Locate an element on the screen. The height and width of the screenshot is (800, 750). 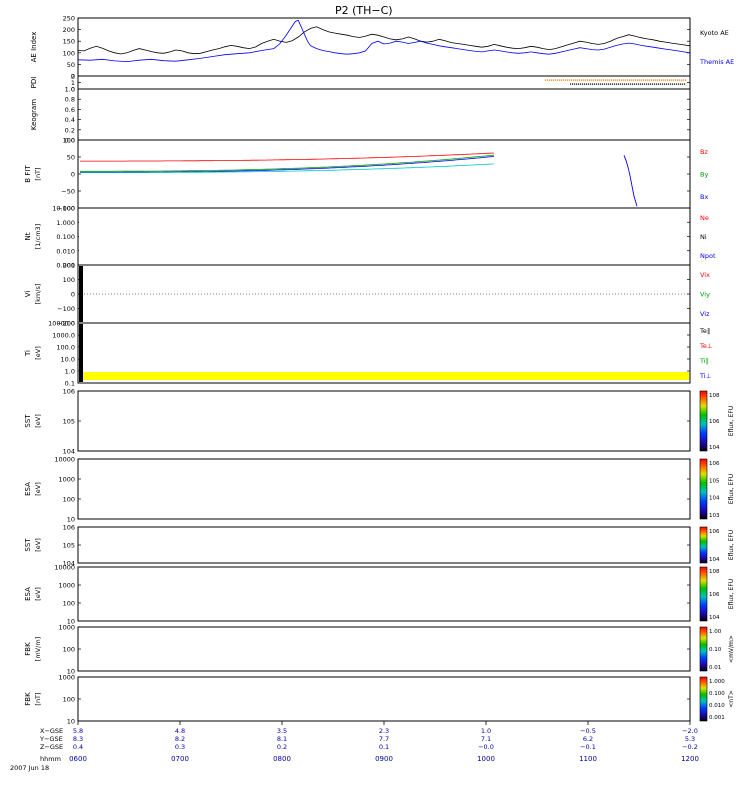
panel-esa-electron: 10000 1000 100 10 ESA [eV] 108 106 104 Eflux, EFU is located at coordinates (379, 595).